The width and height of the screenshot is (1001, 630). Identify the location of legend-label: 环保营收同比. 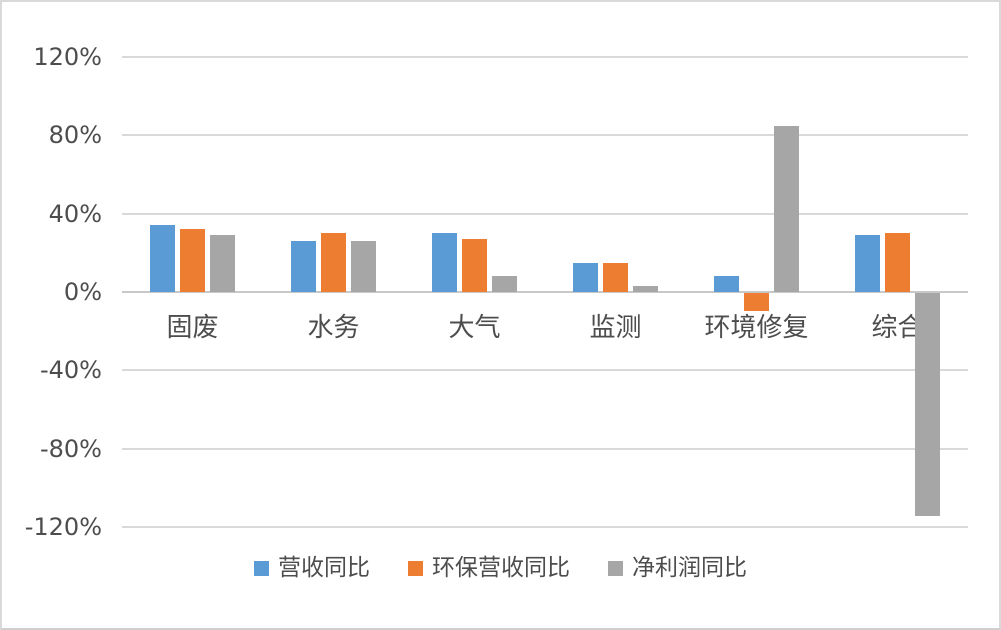
(501, 568).